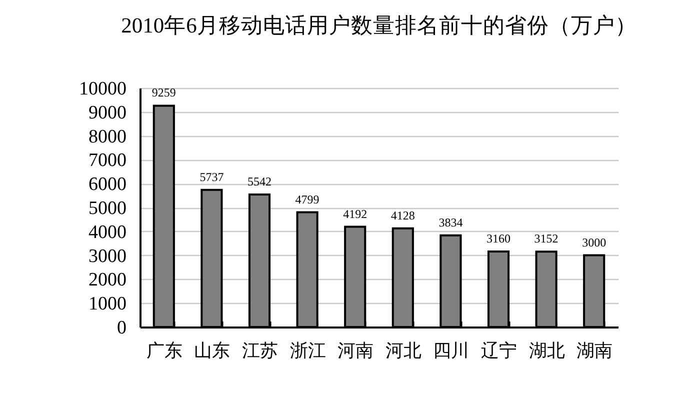 This screenshot has width=700, height=418. What do you see at coordinates (403, 350) in the screenshot?
I see `x-tick-label: 河北` at bounding box center [403, 350].